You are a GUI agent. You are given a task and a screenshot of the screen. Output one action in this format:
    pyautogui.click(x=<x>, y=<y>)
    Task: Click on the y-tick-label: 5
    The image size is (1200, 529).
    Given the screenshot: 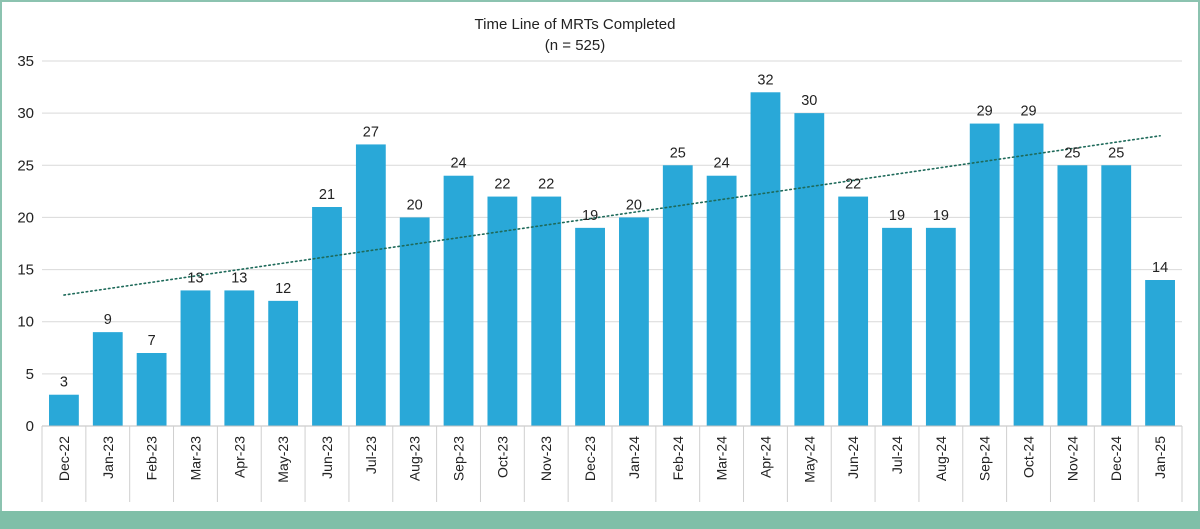 What is the action you would take?
    pyautogui.click(x=30, y=374)
    